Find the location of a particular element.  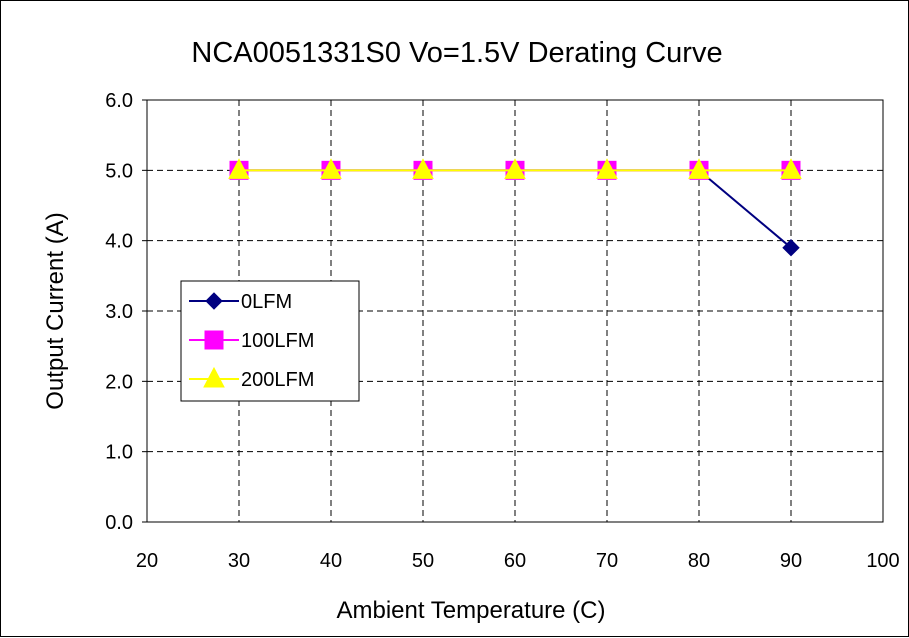

series-200LFM is located at coordinates (515, 168).